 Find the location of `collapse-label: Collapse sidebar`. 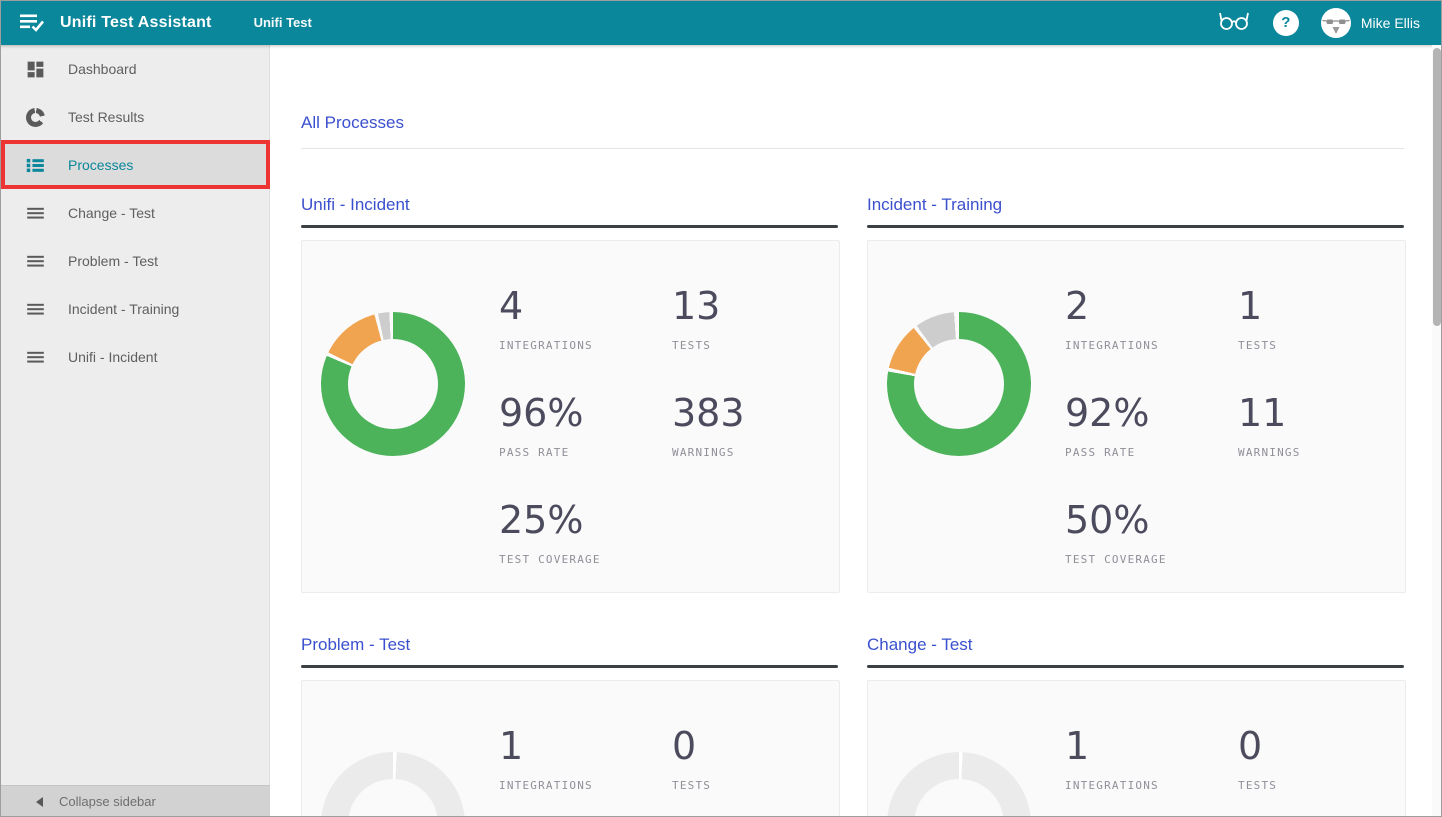

collapse-label: Collapse sidebar is located at coordinates (107, 801).